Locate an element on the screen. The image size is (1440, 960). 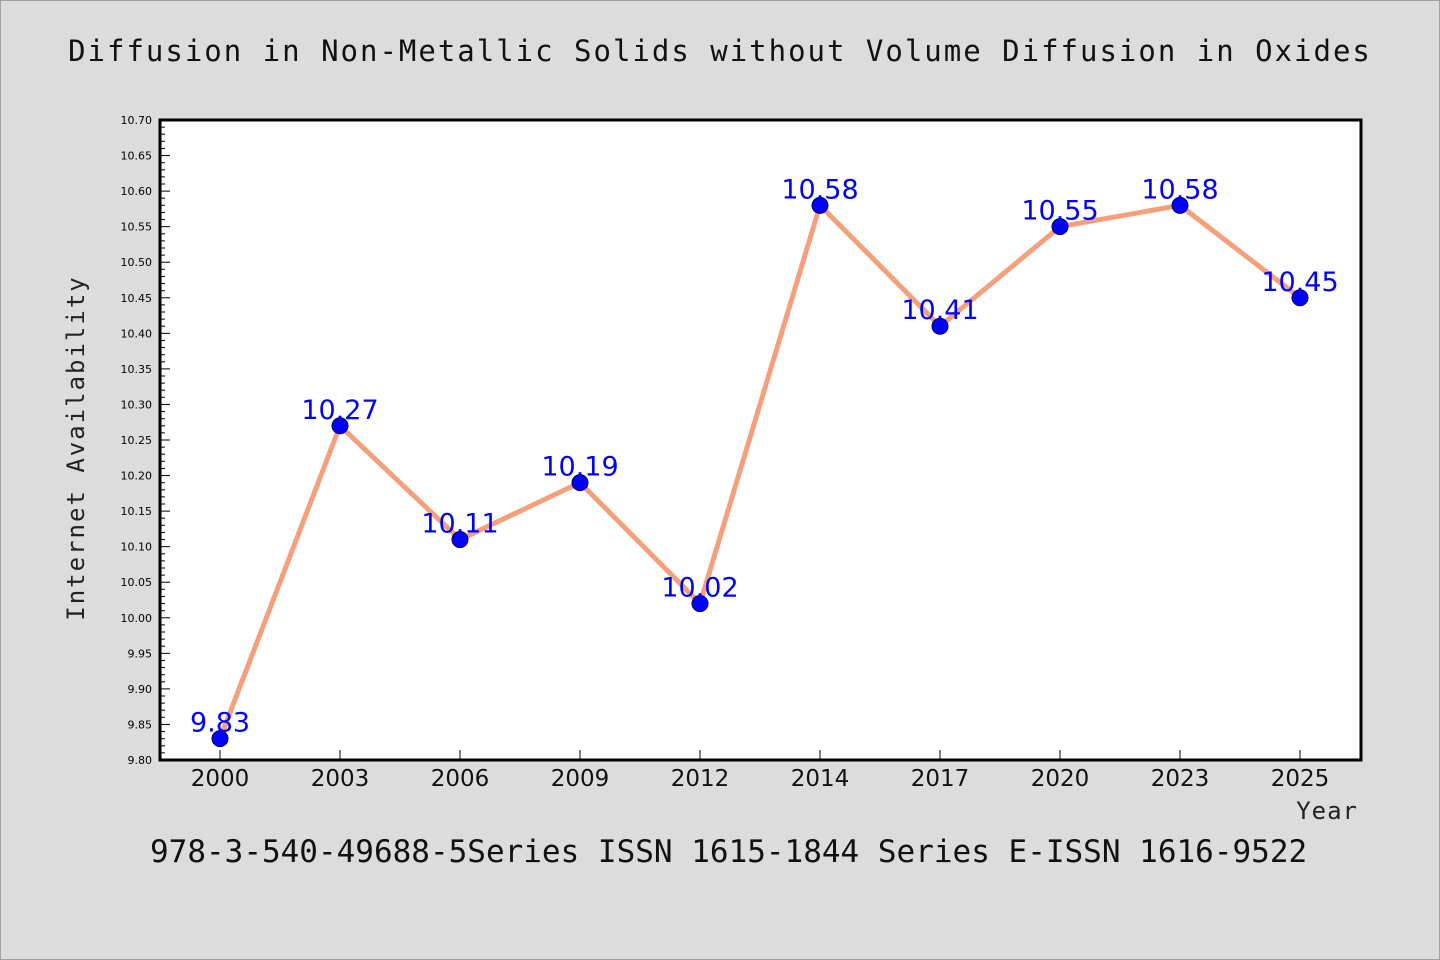
y-tick-label: 9.95 is located at coordinates (140, 653).